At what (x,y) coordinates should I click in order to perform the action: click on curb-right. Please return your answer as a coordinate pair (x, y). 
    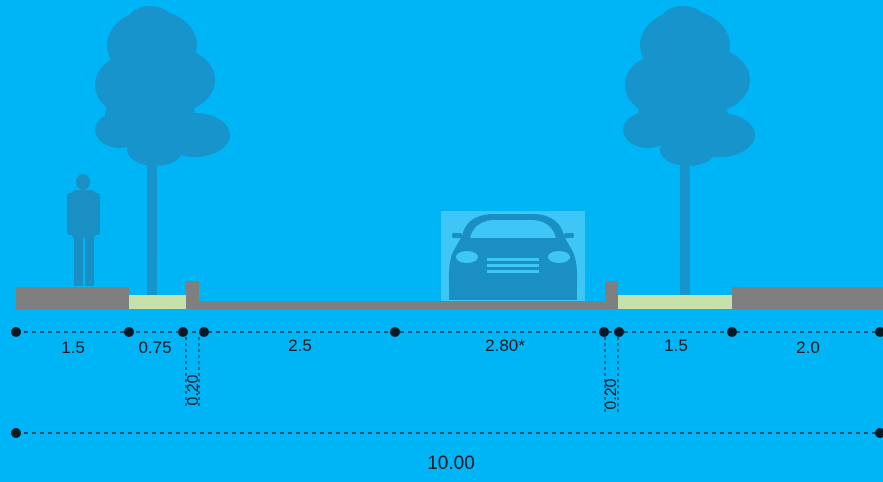
    Looking at the image, I should click on (611, 295).